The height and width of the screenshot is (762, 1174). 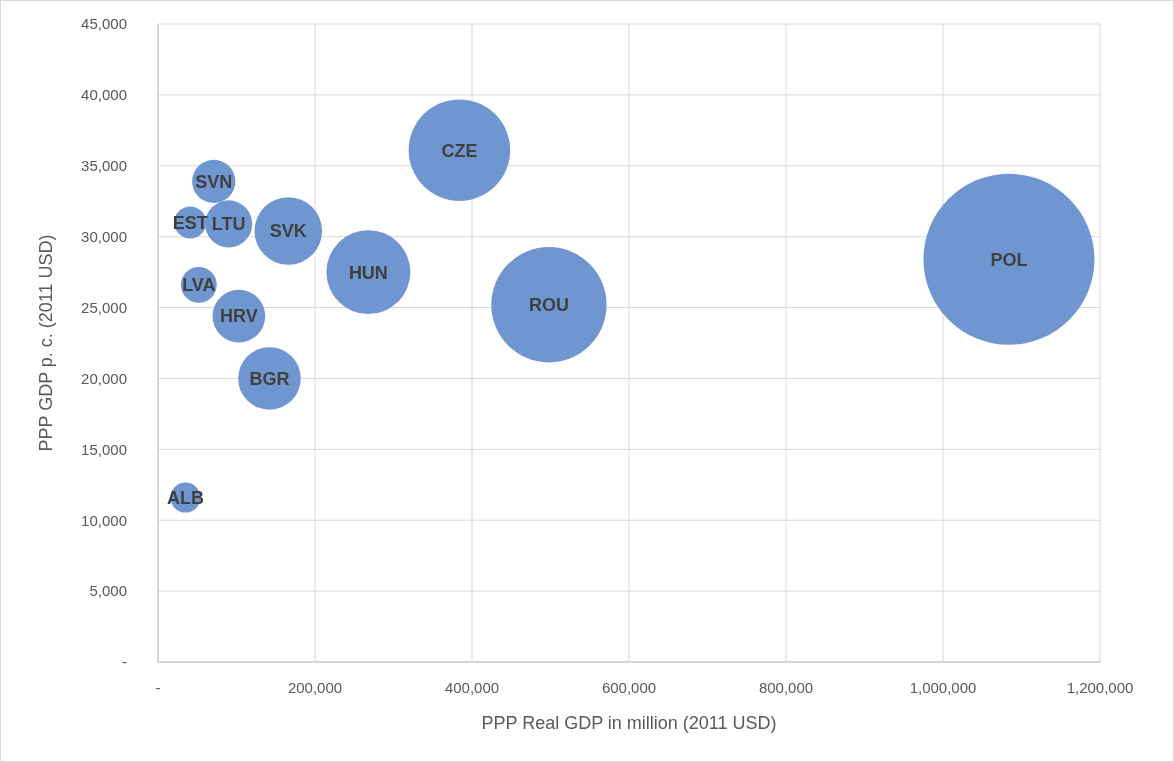 I want to click on series-label: ROU, so click(x=548, y=305).